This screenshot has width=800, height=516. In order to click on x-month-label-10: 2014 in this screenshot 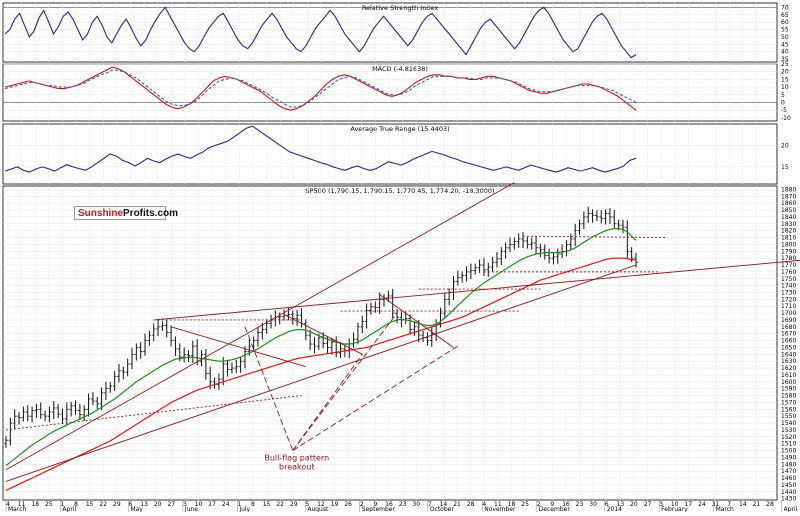, I will do `click(614, 509)`.